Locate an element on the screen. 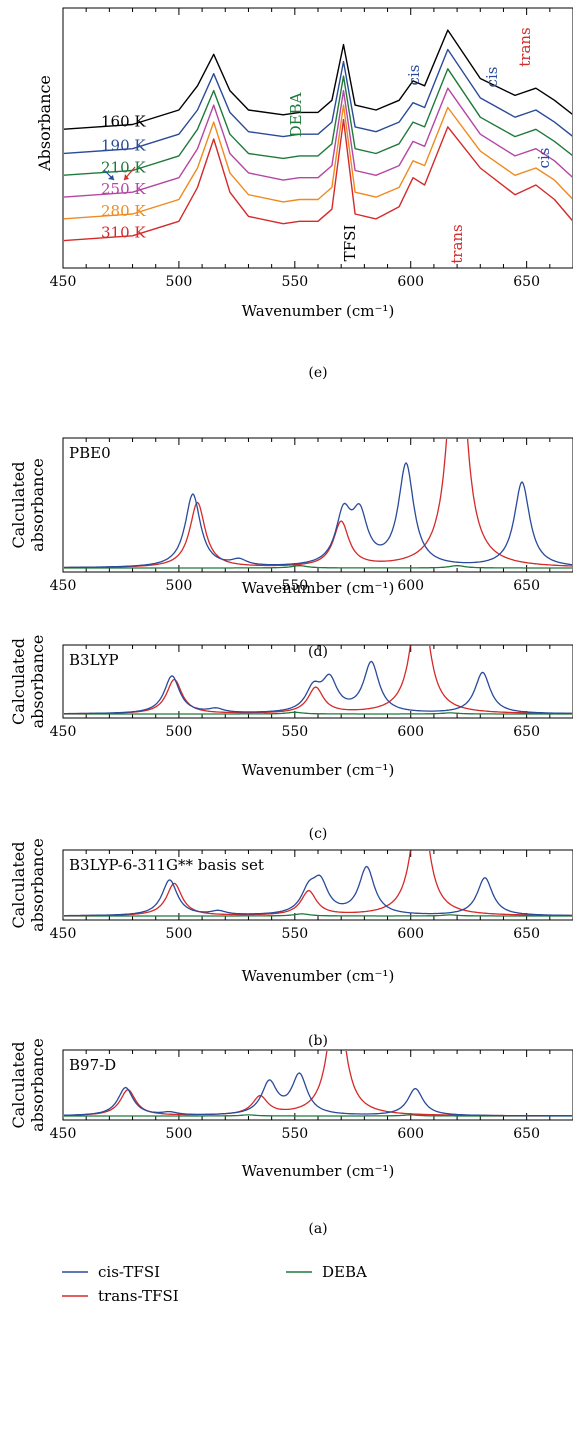 This screenshot has height=1430, width=573. panel-caption: (d) is located at coordinates (318, 652).